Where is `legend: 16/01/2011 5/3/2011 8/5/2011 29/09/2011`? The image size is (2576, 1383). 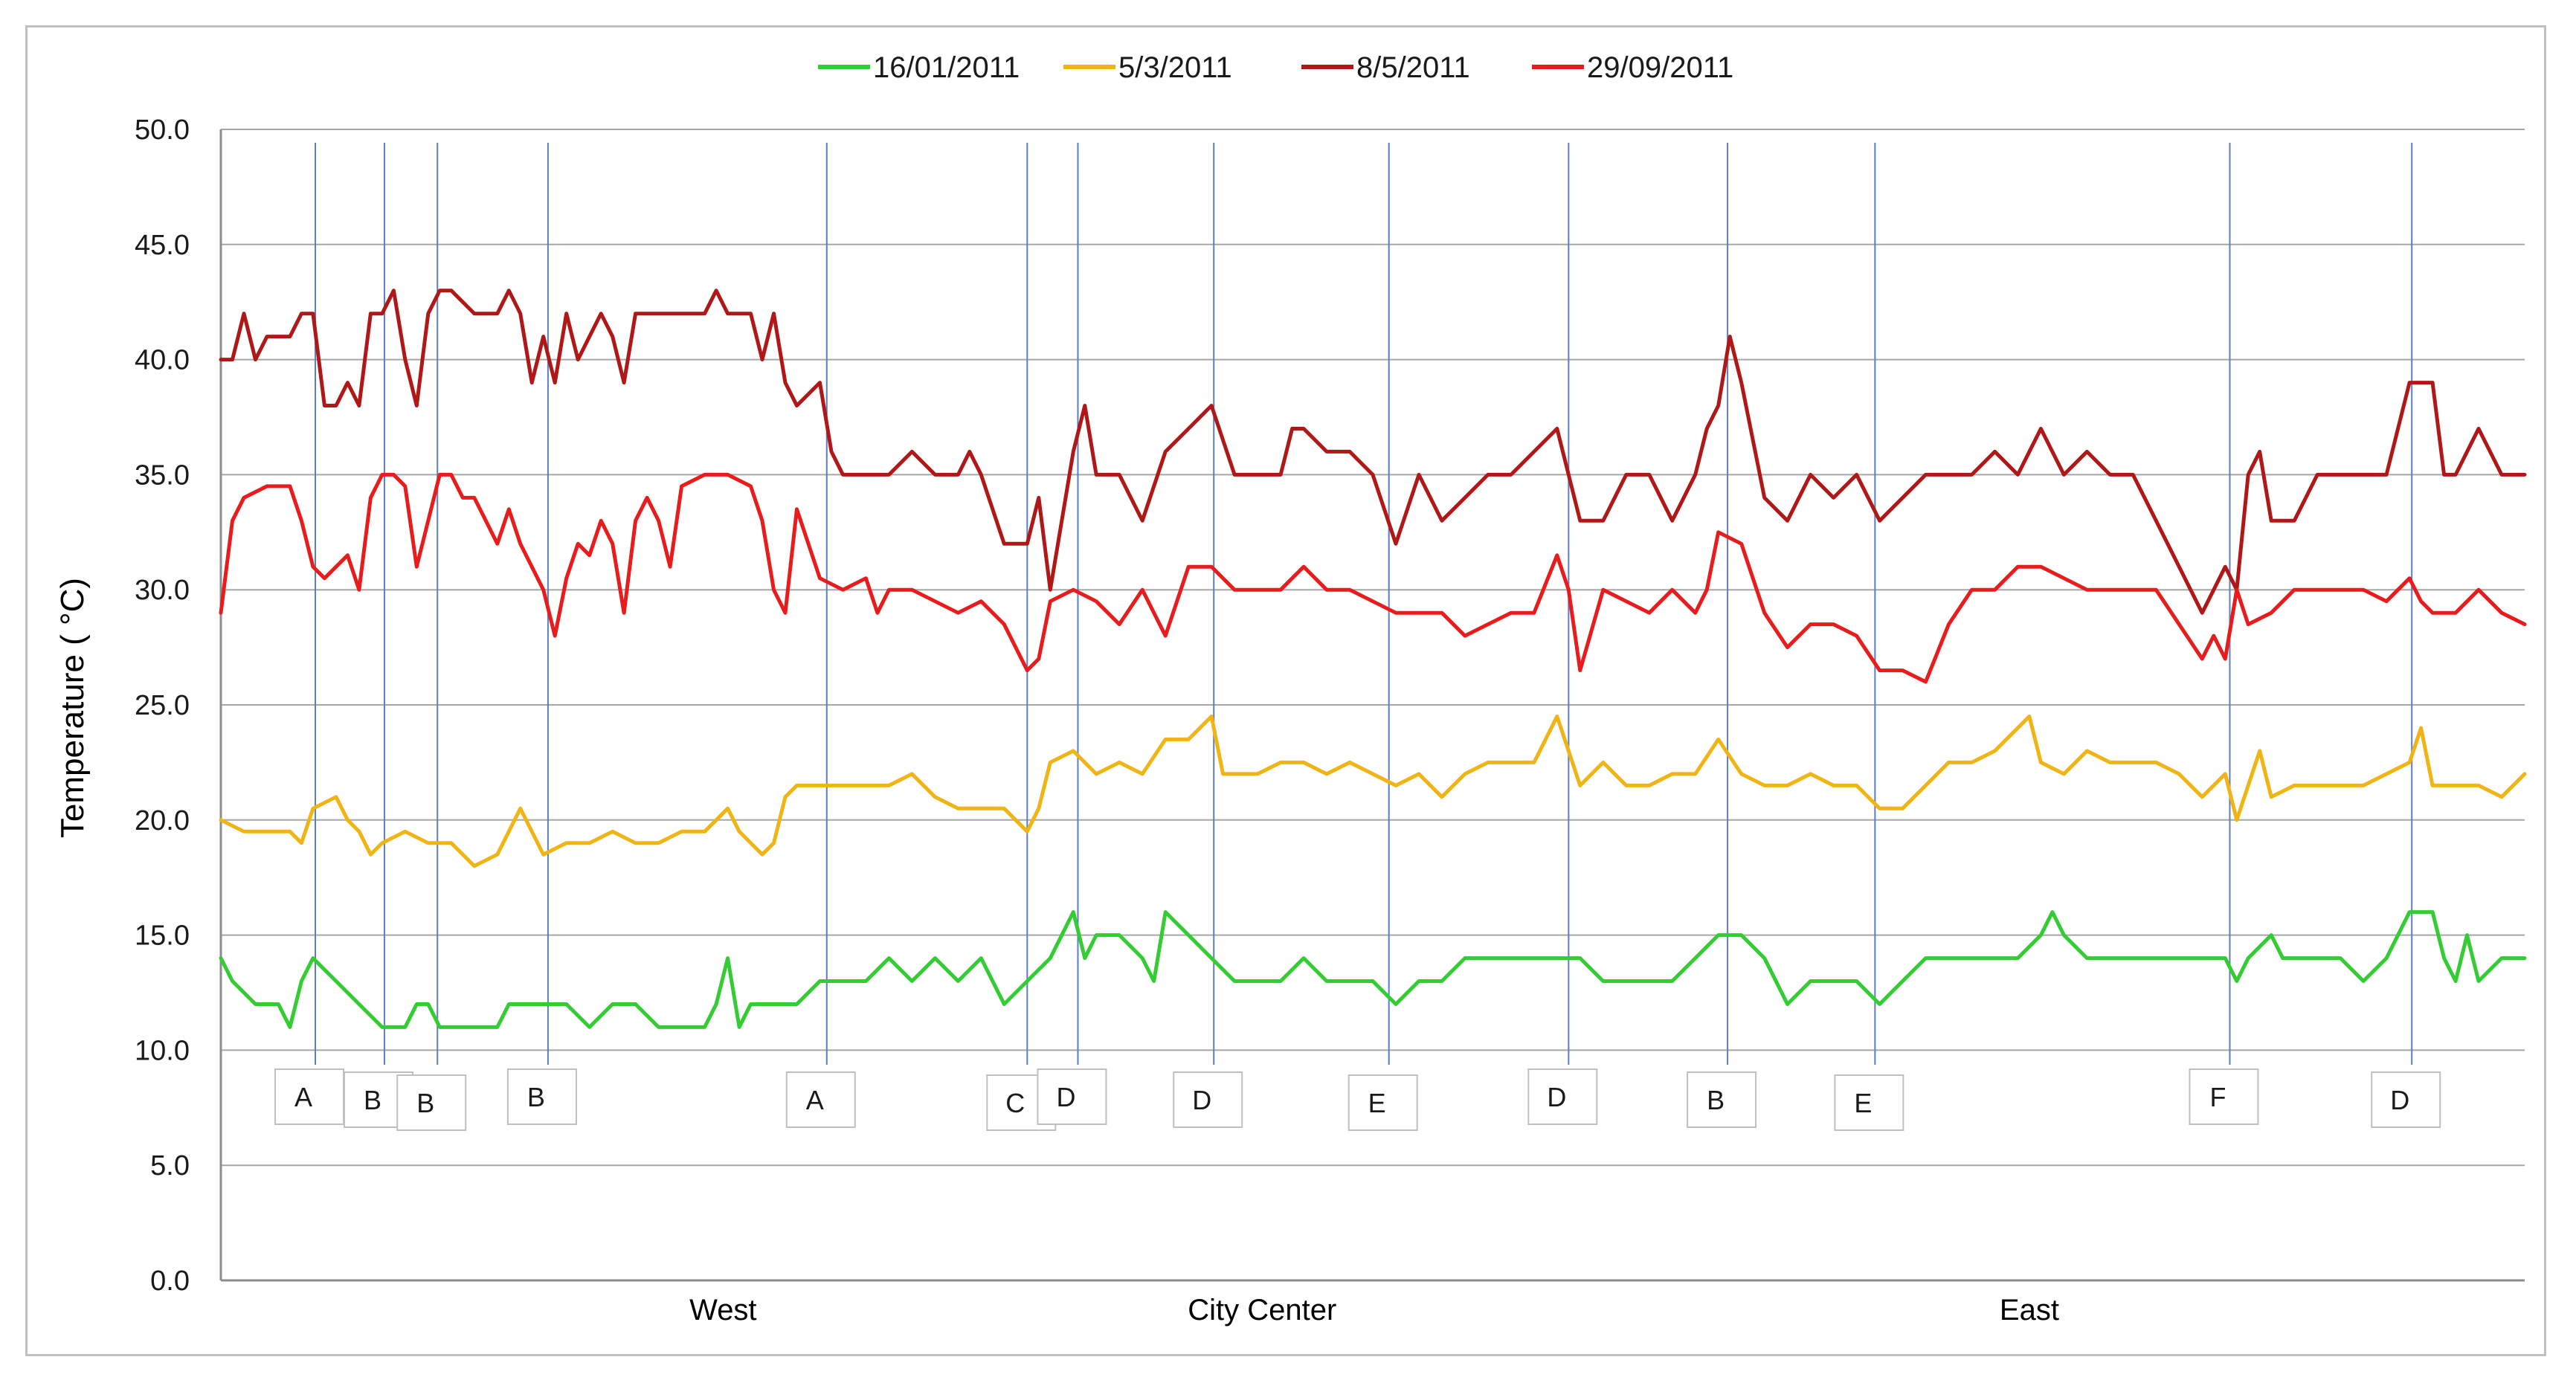
legend: 16/01/2011 5/3/2011 8/5/2011 29/09/2011 is located at coordinates (1275, 67).